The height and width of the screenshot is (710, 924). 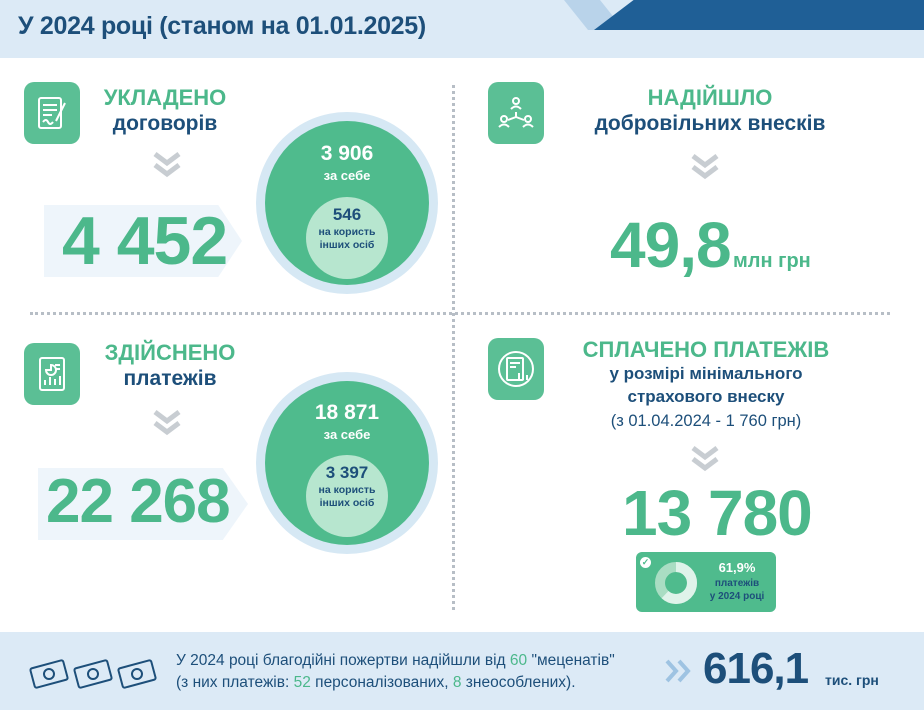 I want to click on payments-heading: ЗДІЙСНЕНО, so click(x=170, y=352).